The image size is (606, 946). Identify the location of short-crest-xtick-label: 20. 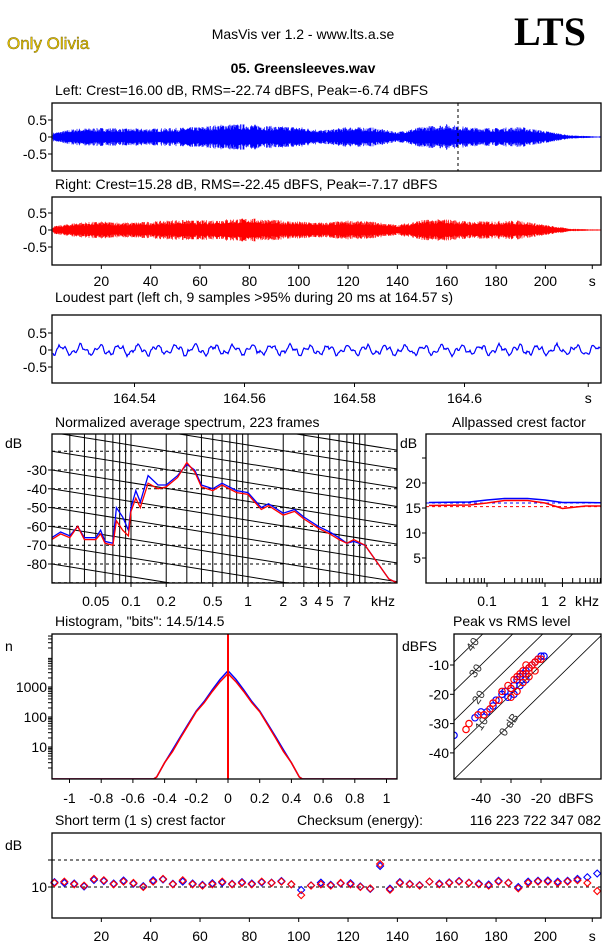
(102, 936).